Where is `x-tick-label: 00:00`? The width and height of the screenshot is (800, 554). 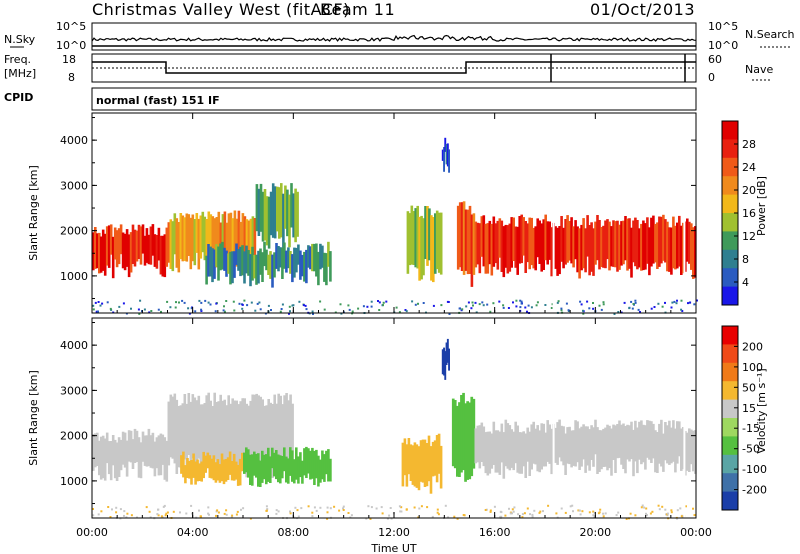
x-tick-label: 00:00 is located at coordinates (696, 532).